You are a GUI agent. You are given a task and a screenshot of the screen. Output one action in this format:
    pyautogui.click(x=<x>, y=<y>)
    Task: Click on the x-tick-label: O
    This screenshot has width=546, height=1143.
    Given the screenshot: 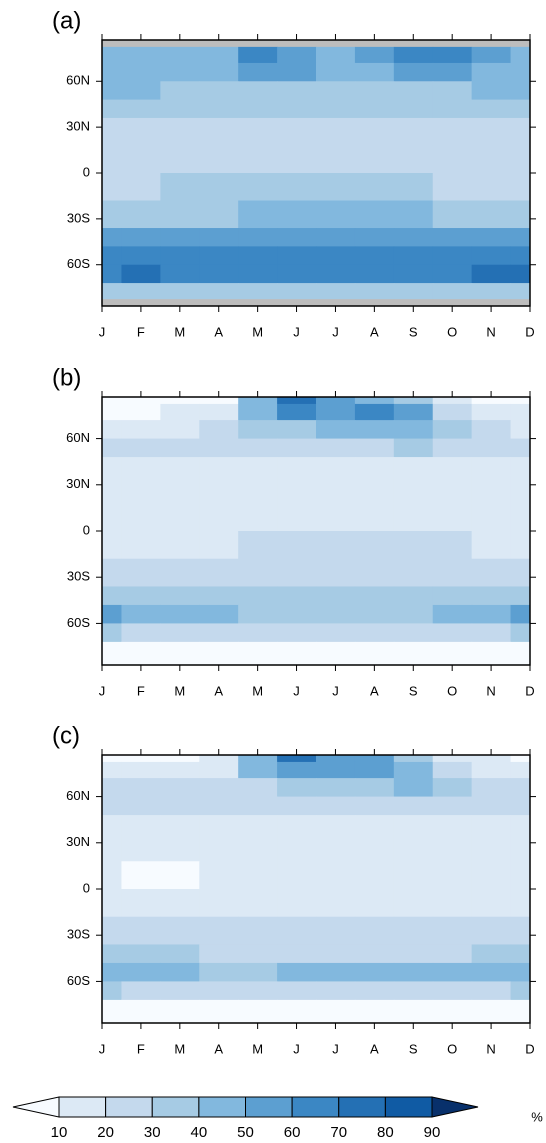 What is the action you would take?
    pyautogui.click(x=452, y=331)
    